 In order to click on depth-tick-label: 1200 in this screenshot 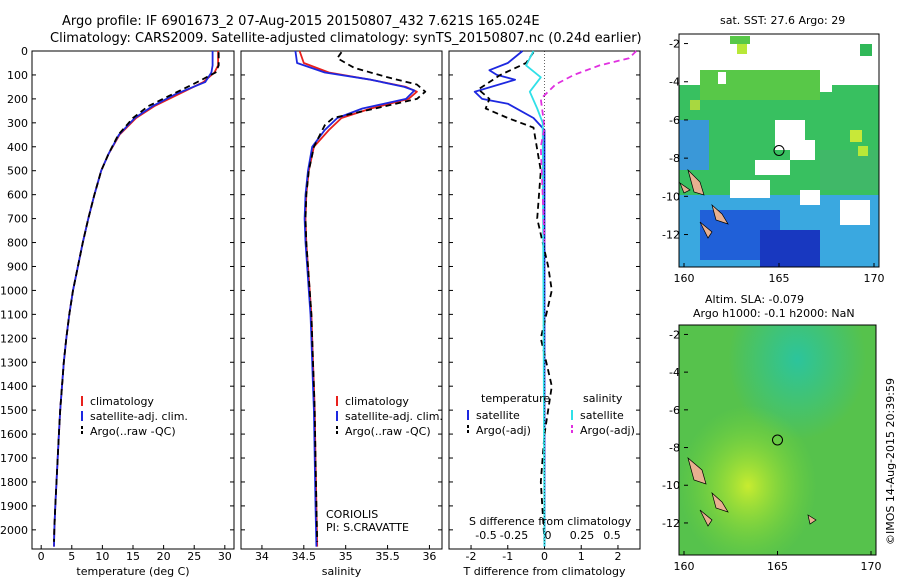, I will do `click(14, 338)`.